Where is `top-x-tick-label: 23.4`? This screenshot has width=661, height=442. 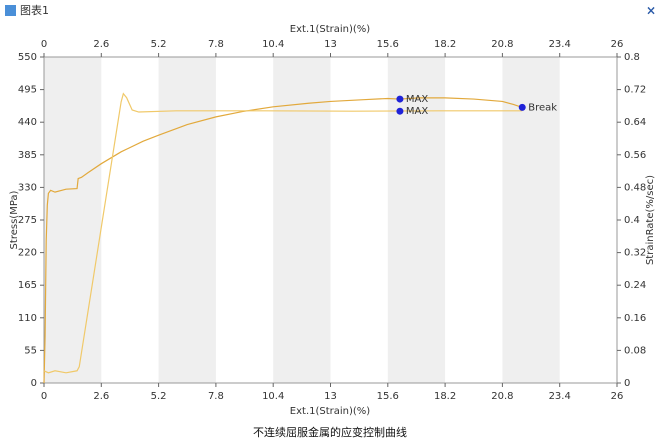
top-x-tick-label: 23.4 is located at coordinates (560, 44).